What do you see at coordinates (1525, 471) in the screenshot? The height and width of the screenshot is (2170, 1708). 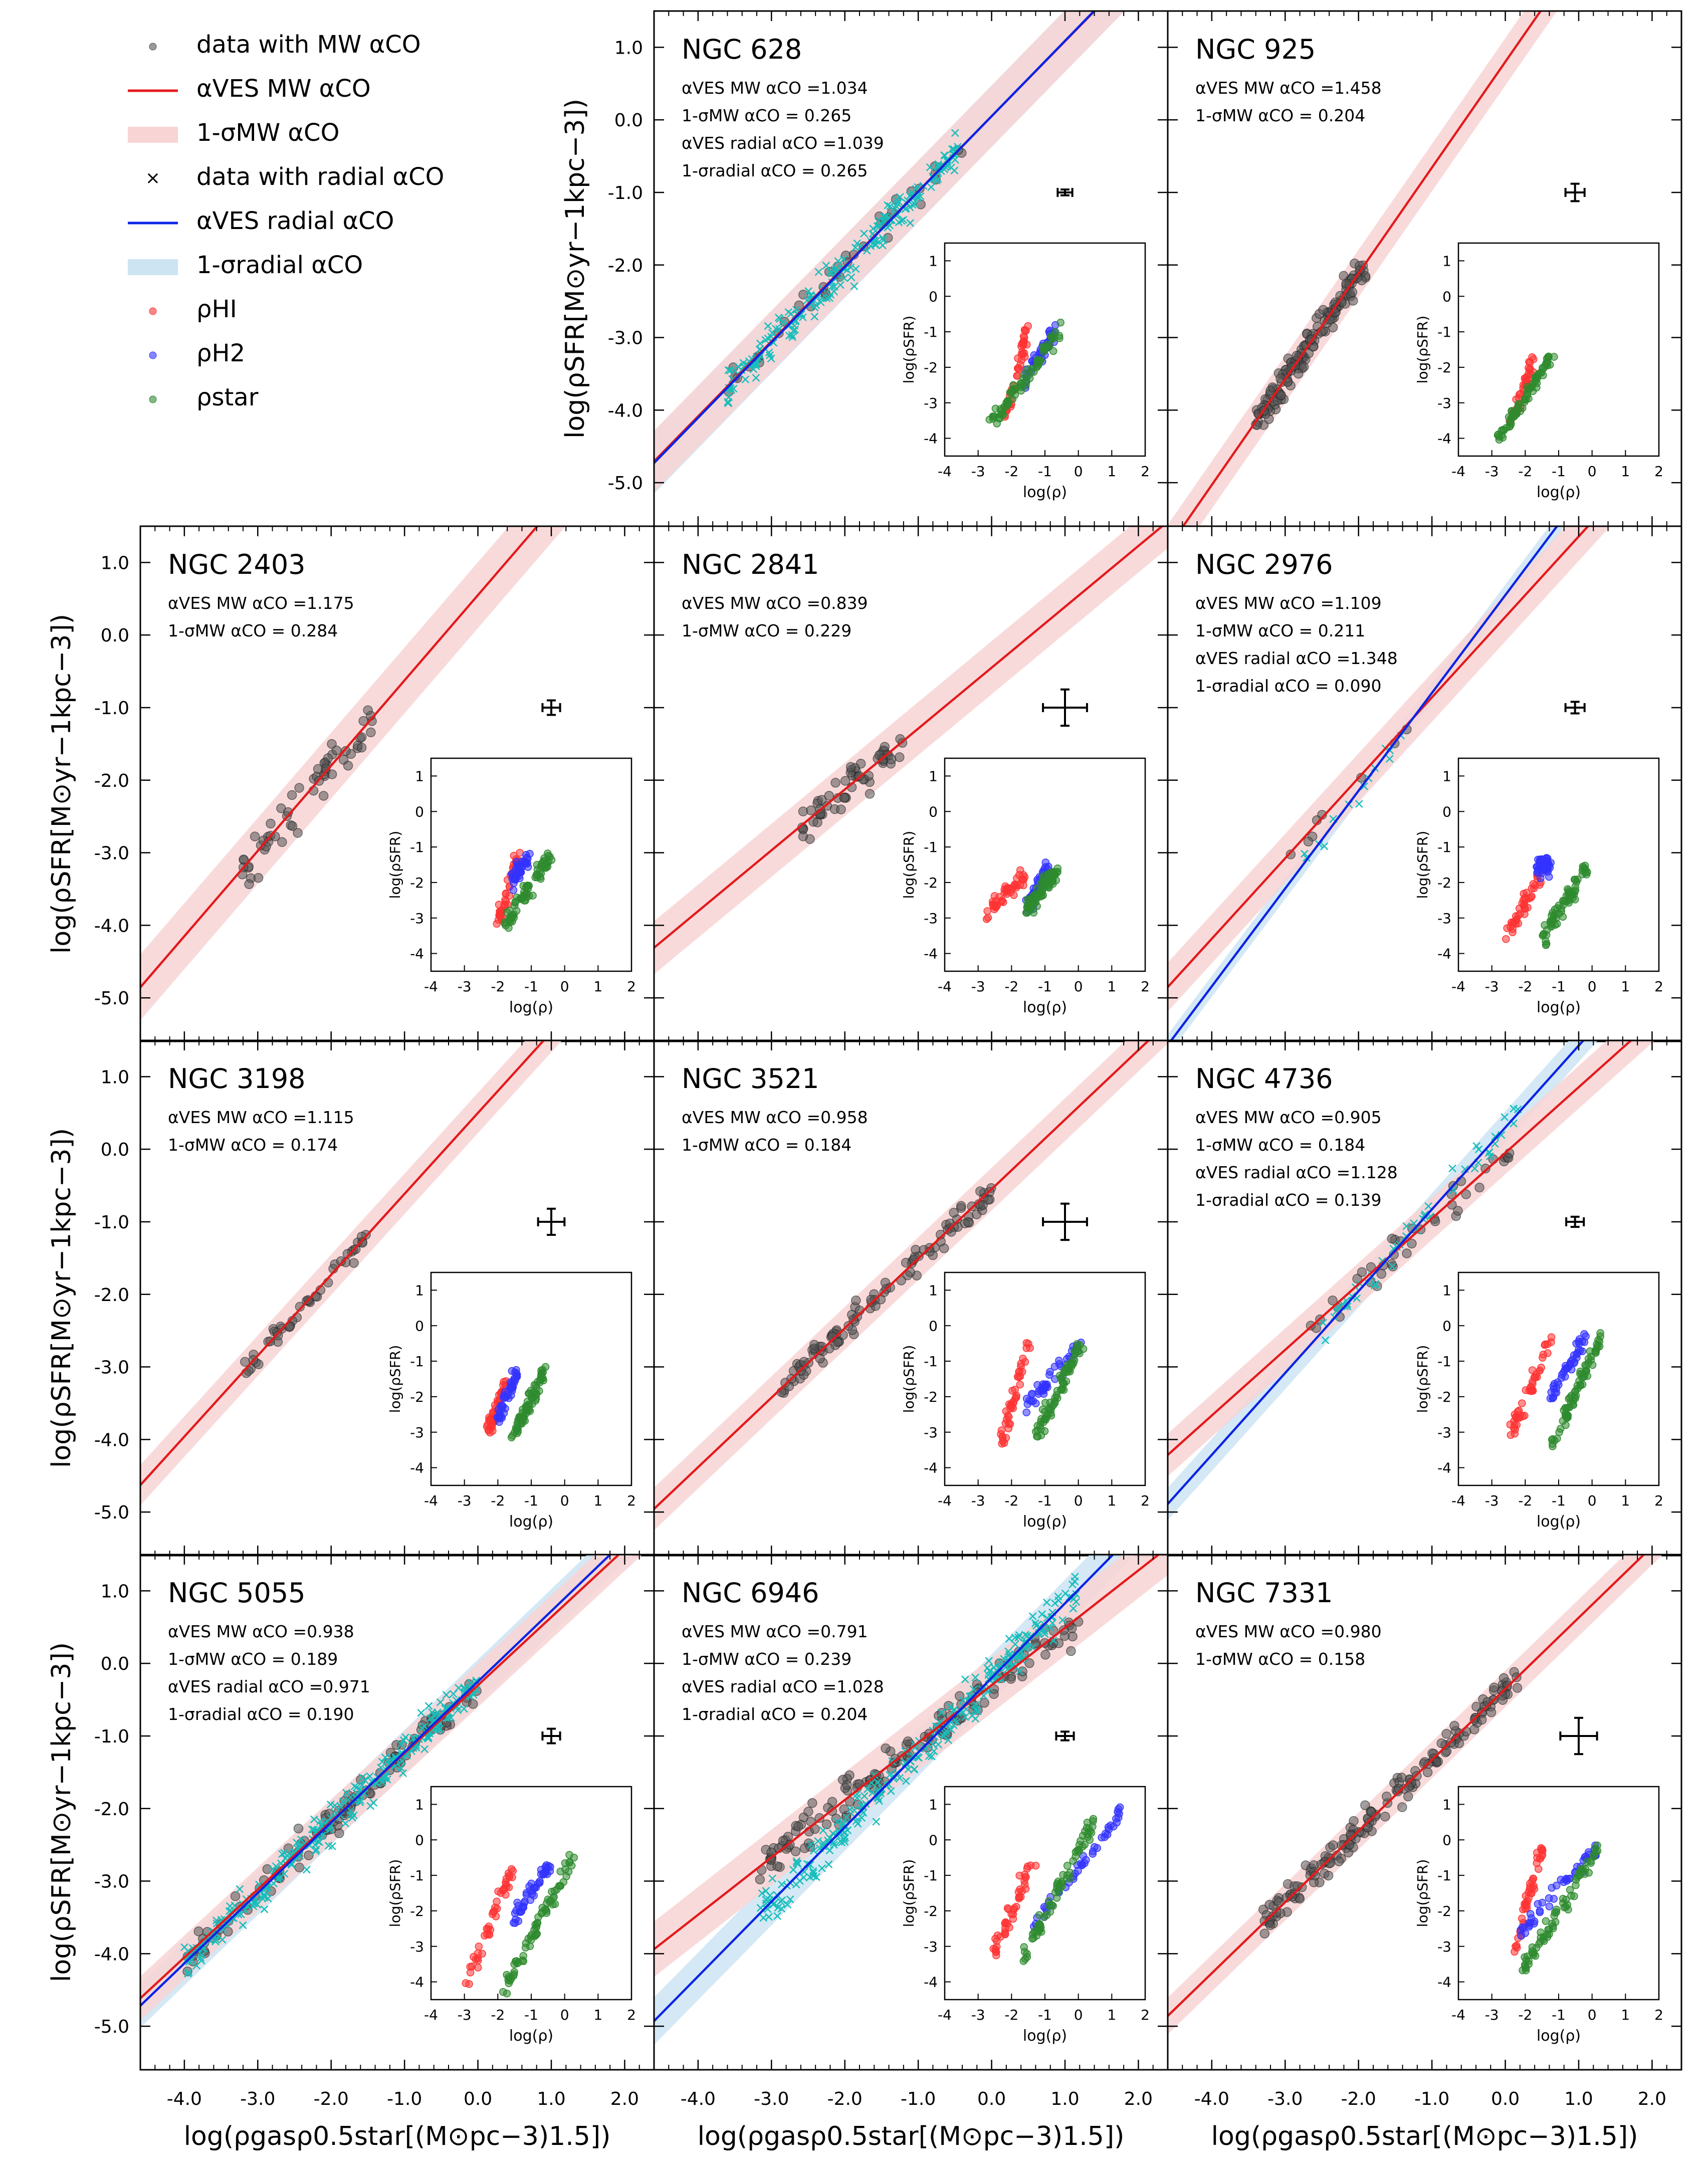 I see `inset-x-tick-label: -2` at bounding box center [1525, 471].